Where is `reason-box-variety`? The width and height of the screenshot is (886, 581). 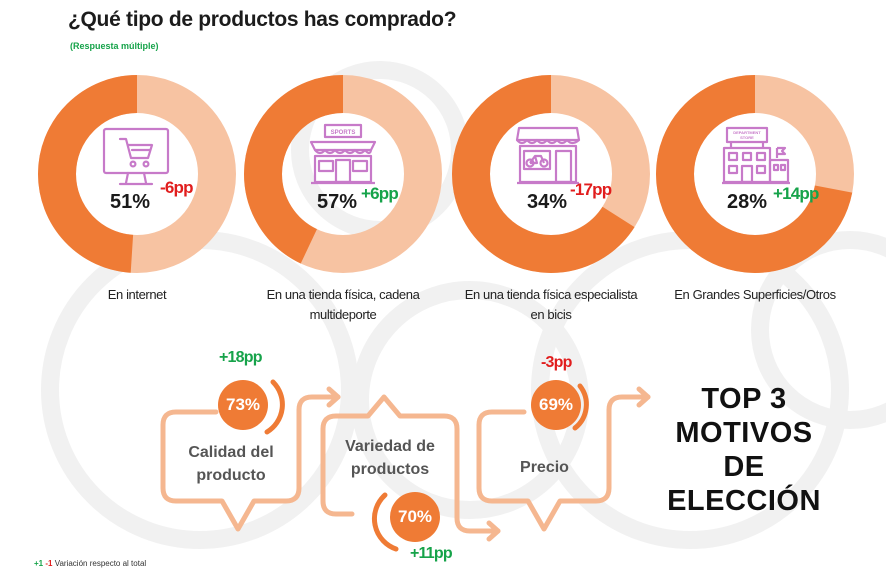
reason-box-variety is located at coordinates (410, 464).